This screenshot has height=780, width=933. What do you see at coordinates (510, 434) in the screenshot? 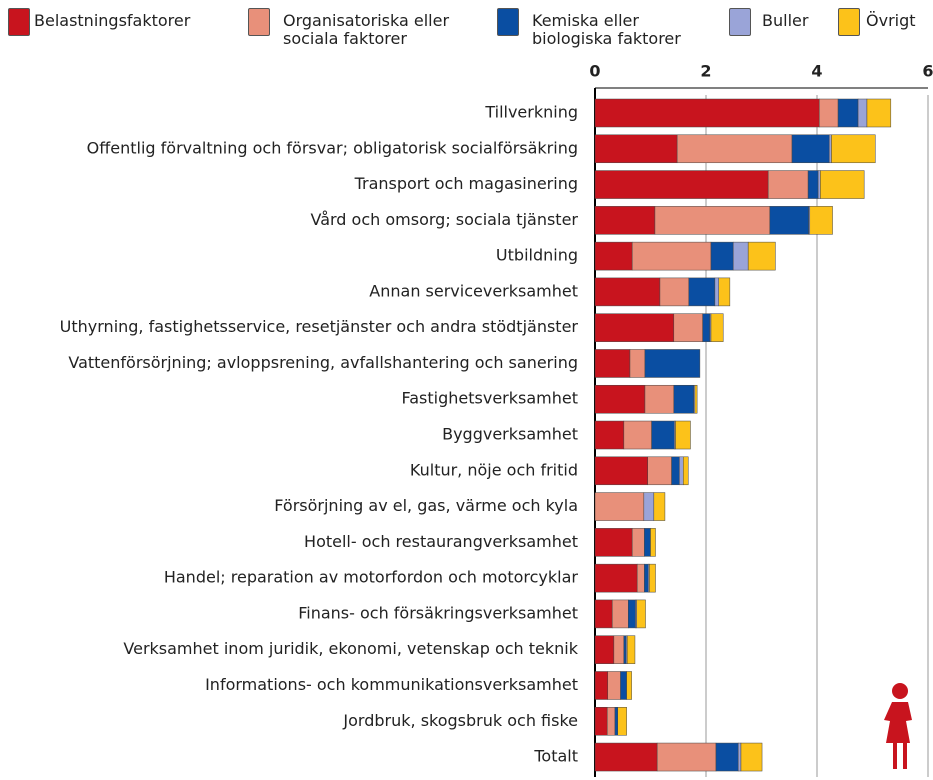
I see `y-tick-label: Byggverksamhet` at bounding box center [510, 434].